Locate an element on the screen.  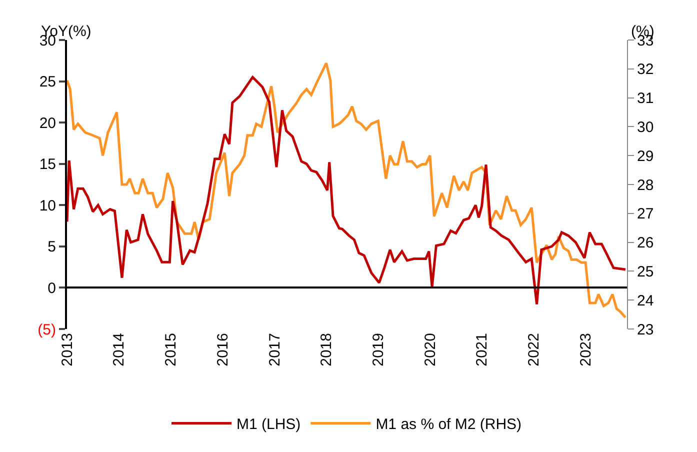
x-tick-label: 2014 is located at coordinates (119, 349).